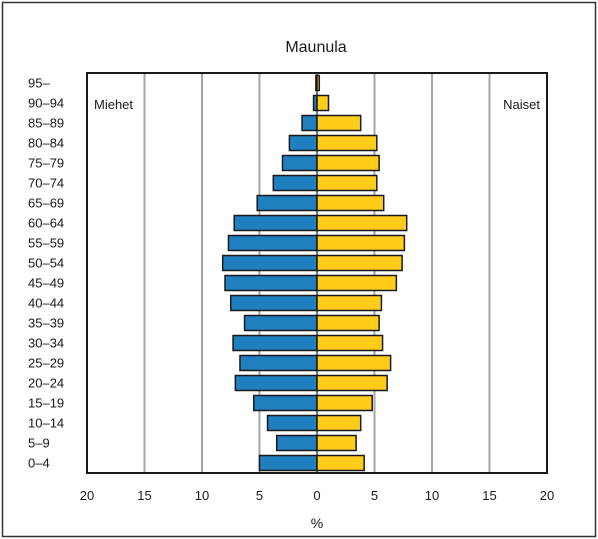 The image size is (598, 539). What do you see at coordinates (46, 323) in the screenshot?
I see `y-tick-label: 35–39` at bounding box center [46, 323].